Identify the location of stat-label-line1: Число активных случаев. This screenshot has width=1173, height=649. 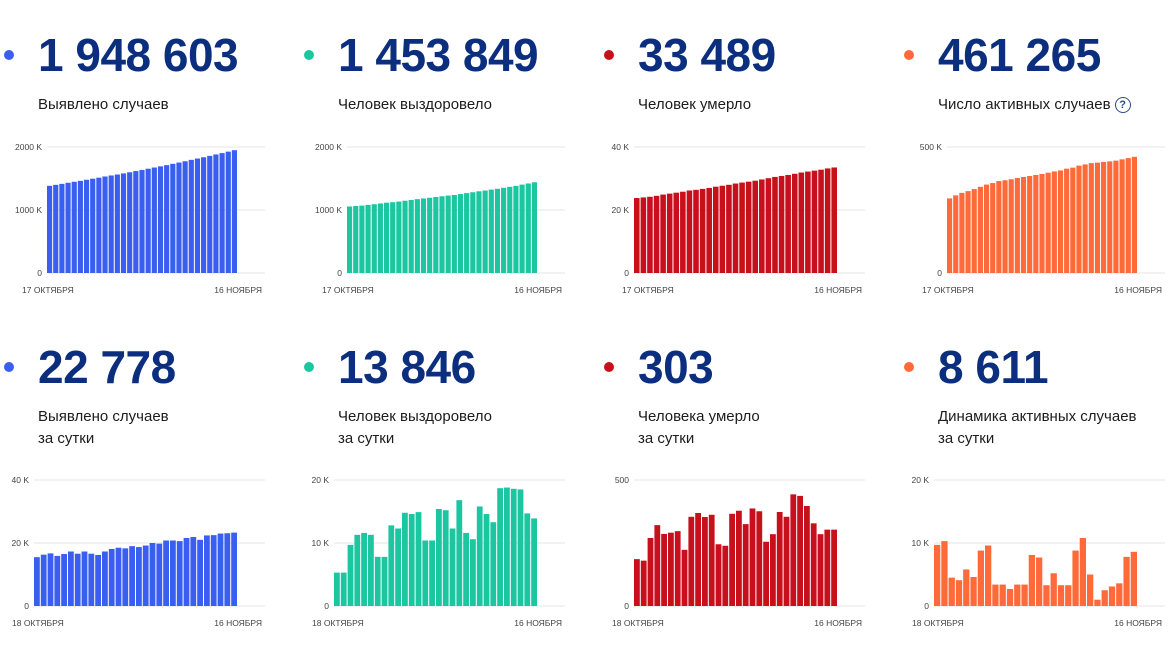
(1024, 104).